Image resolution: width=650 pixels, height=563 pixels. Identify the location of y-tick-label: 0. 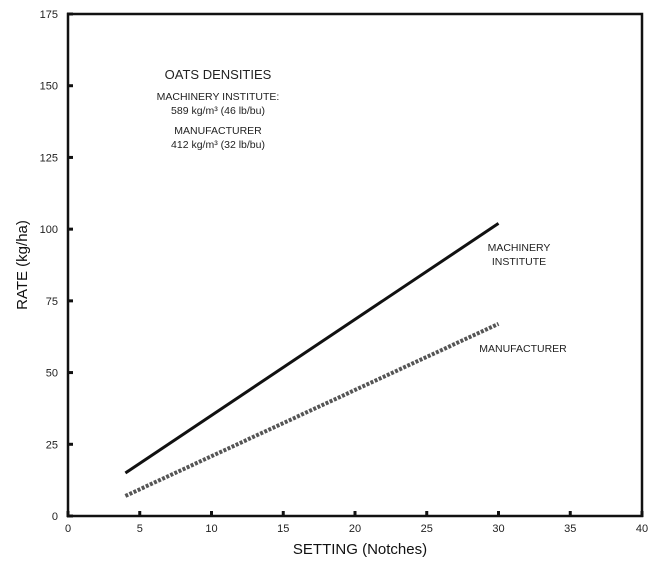
(55, 517).